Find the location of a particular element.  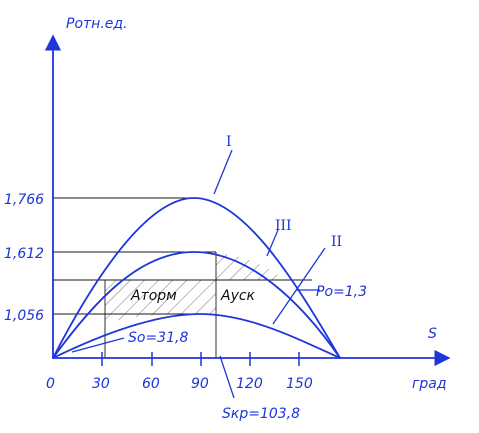

braking-area-hatch is located at coordinates (160, 302).